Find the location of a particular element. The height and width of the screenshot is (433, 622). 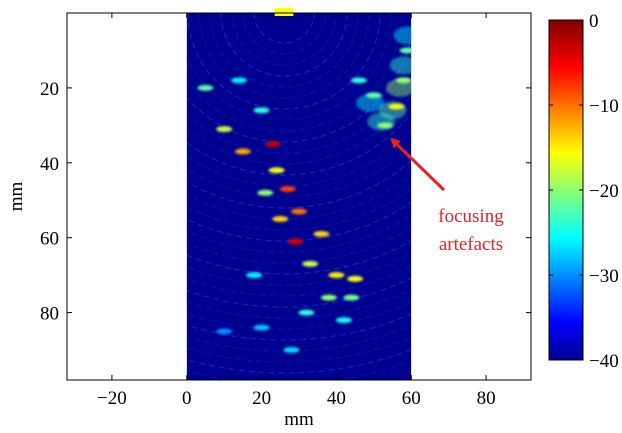

y-tick-label: 40 is located at coordinates (49, 164).